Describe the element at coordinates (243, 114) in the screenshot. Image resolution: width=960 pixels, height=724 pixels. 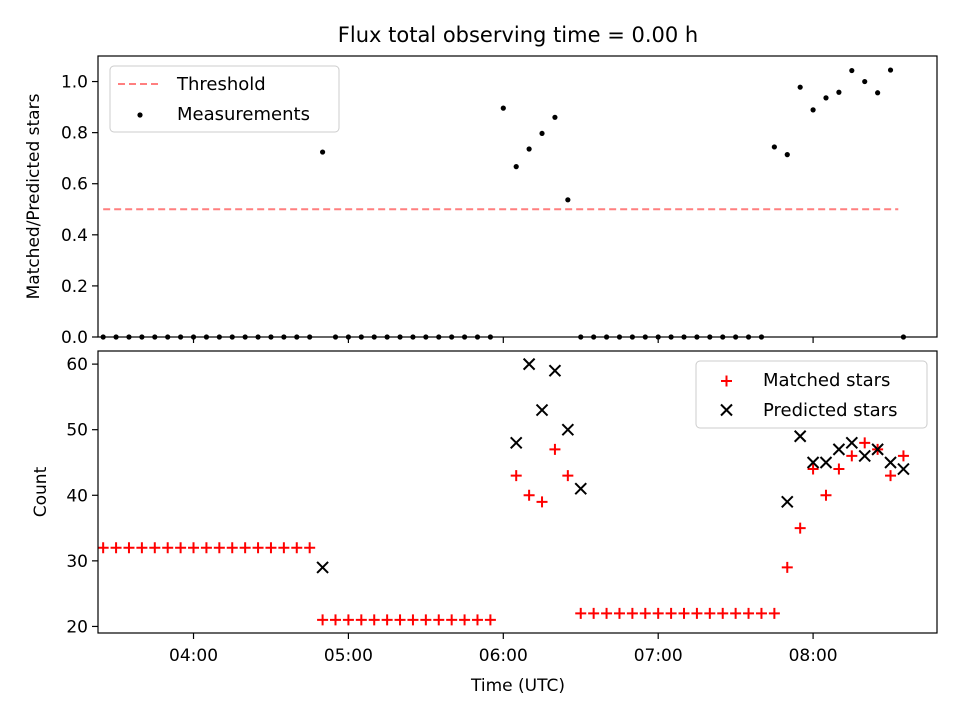
I see `legend-measurements-label: Measurements` at that location.